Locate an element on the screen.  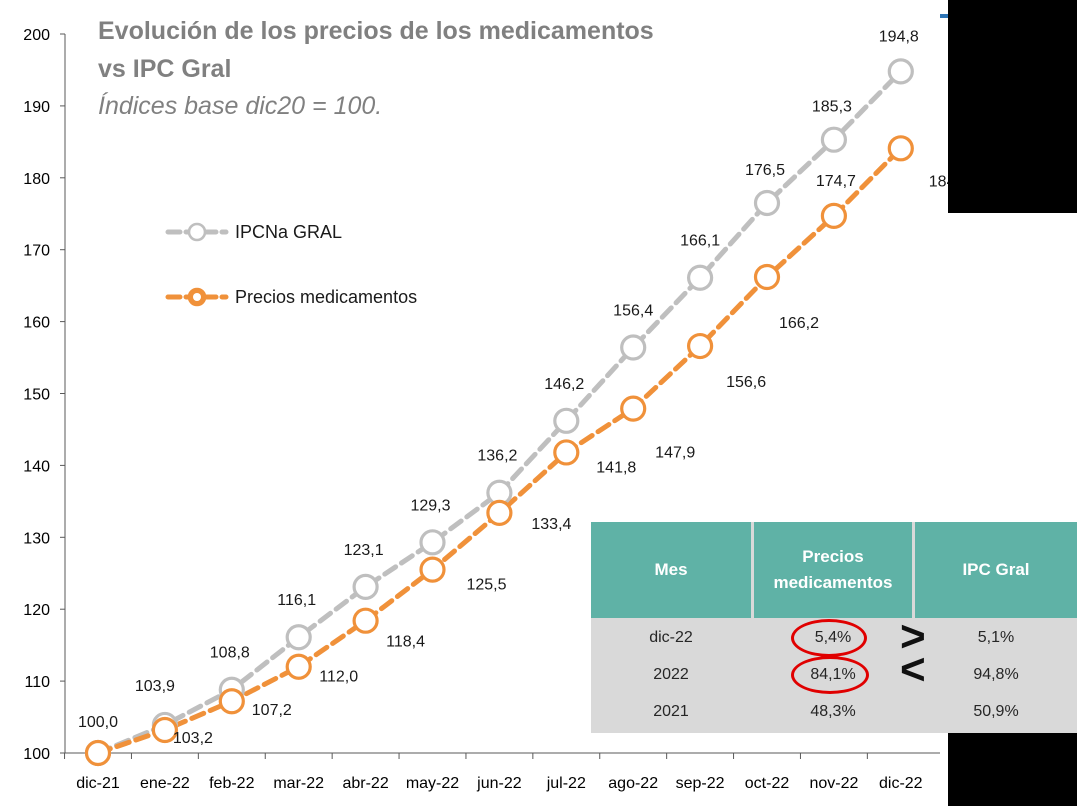
legend-marker-center is located at coordinates (197, 297).